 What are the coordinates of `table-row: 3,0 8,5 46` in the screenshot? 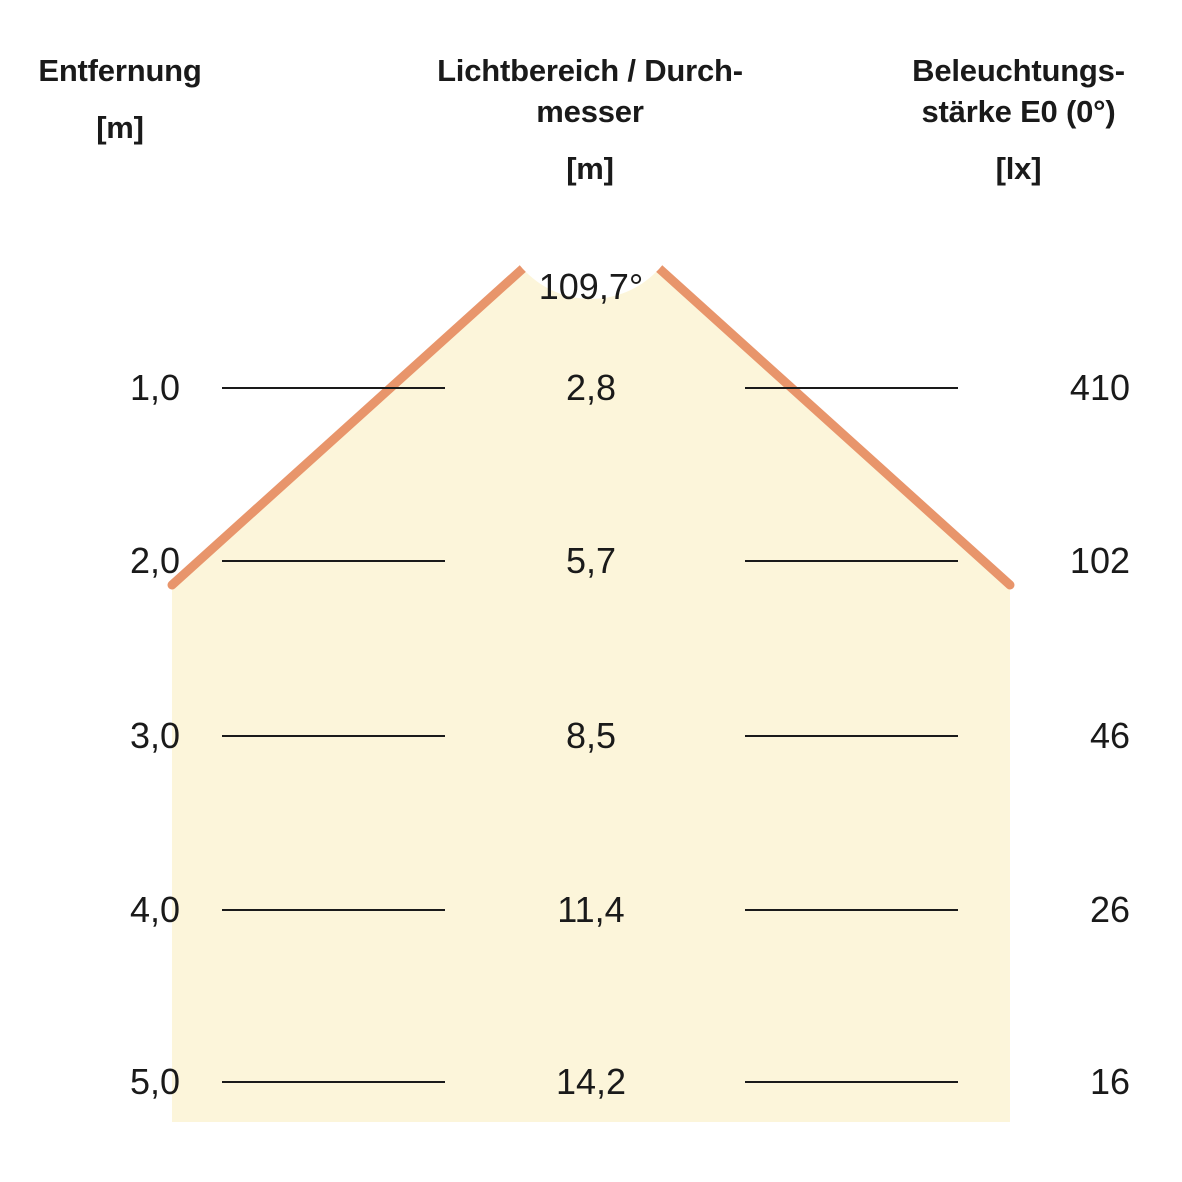 It's located at (591, 736).